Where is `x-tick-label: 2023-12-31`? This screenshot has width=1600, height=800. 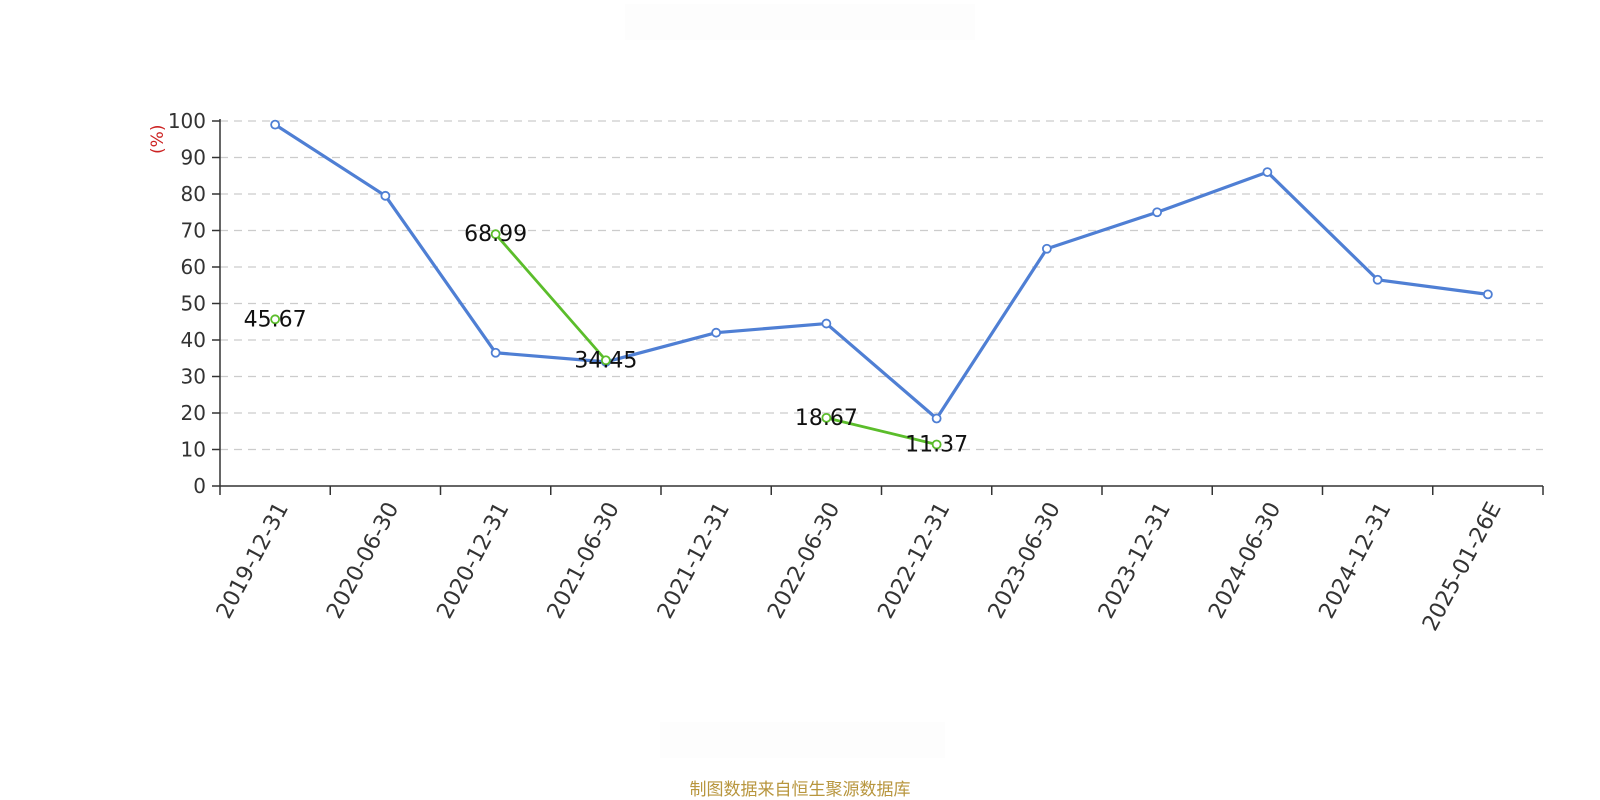
x-tick-label: 2023-12-31 is located at coordinates (1135, 560).